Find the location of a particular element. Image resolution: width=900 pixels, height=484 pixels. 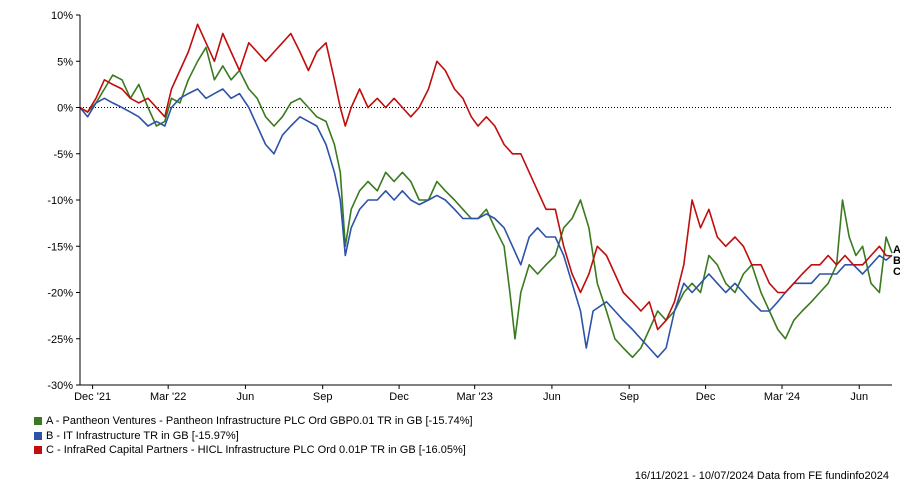

y-tick-label: -25% is located at coordinates (60, 340).